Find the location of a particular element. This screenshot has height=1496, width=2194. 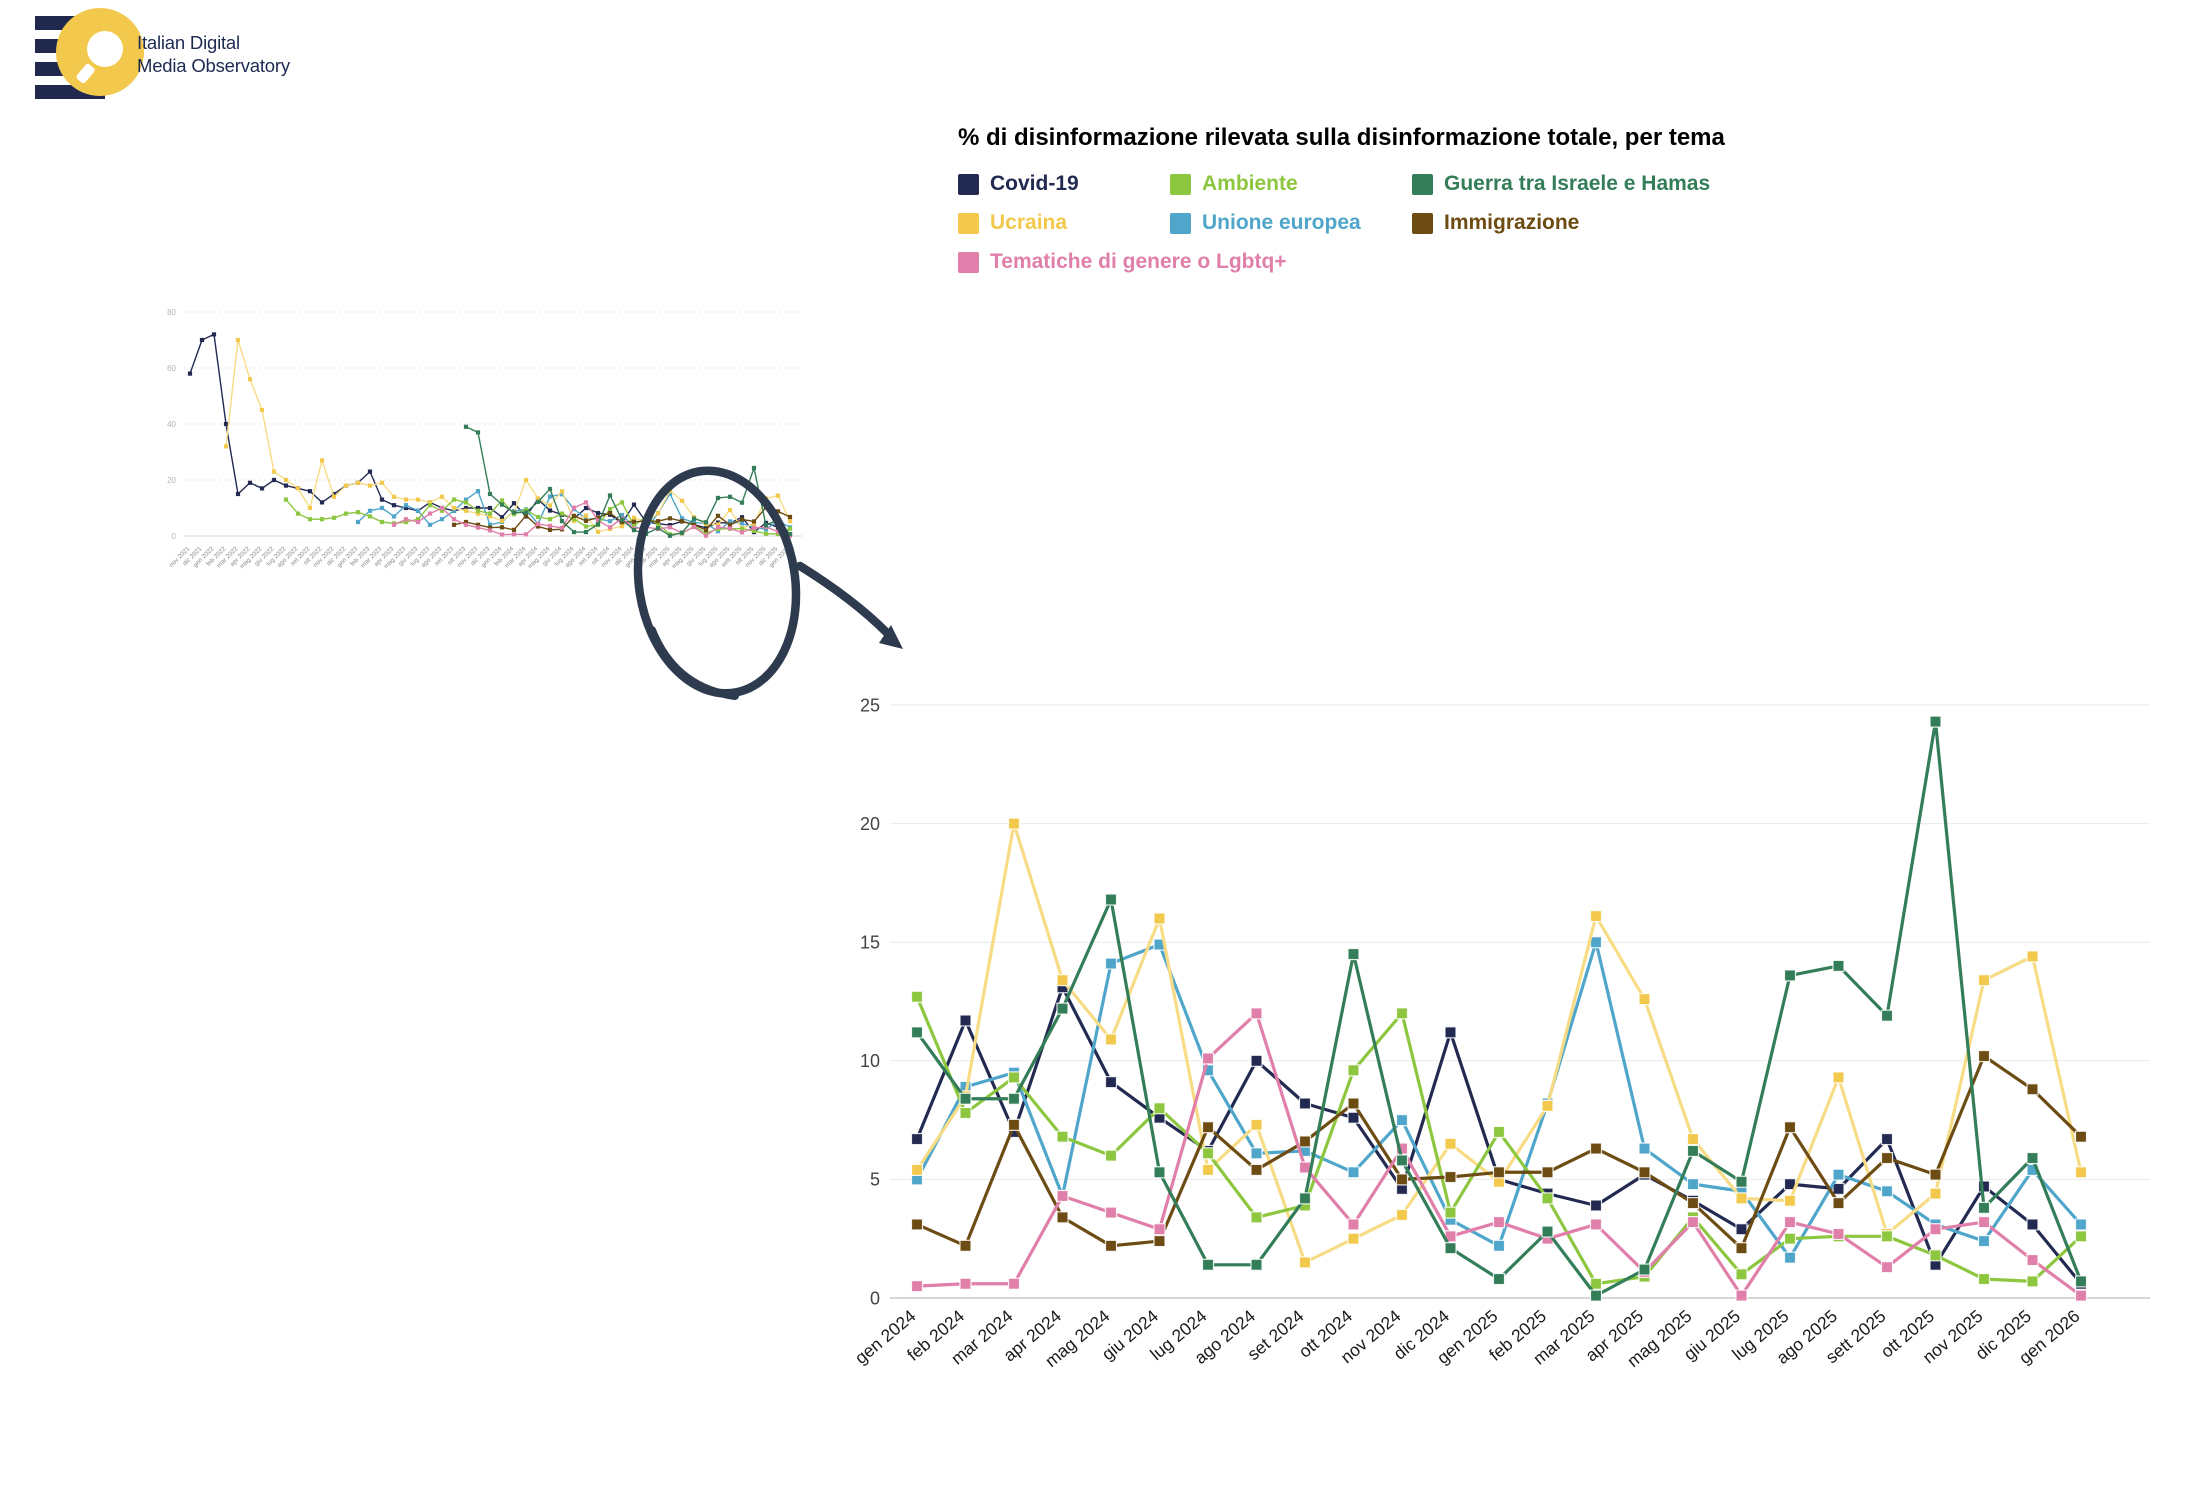

legend-item-covid19: Covid-19 is located at coordinates (1064, 184).